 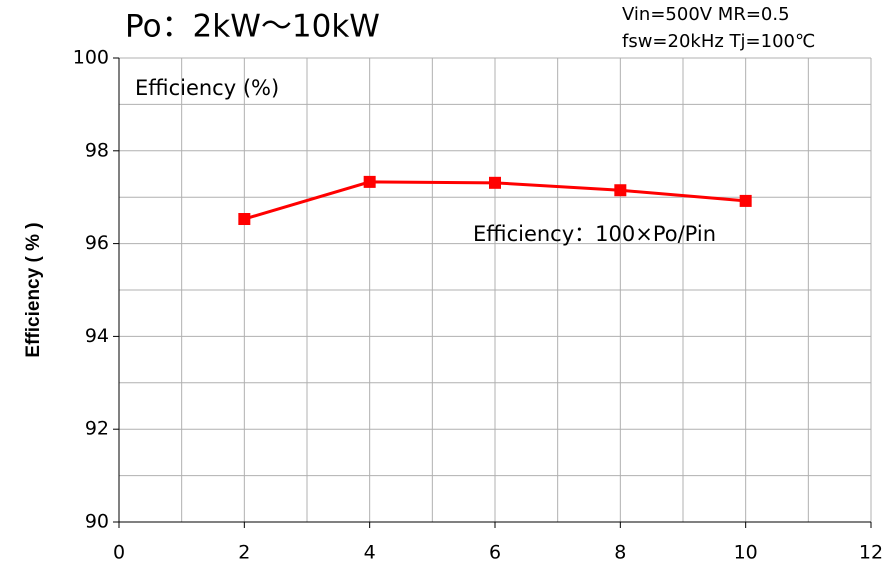 What do you see at coordinates (871, 553) in the screenshot?
I see `x-tick-label: 12` at bounding box center [871, 553].